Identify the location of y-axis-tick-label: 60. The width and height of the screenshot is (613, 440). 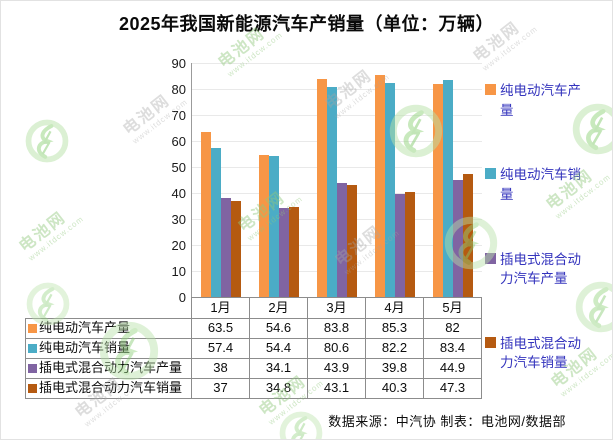
(178, 141).